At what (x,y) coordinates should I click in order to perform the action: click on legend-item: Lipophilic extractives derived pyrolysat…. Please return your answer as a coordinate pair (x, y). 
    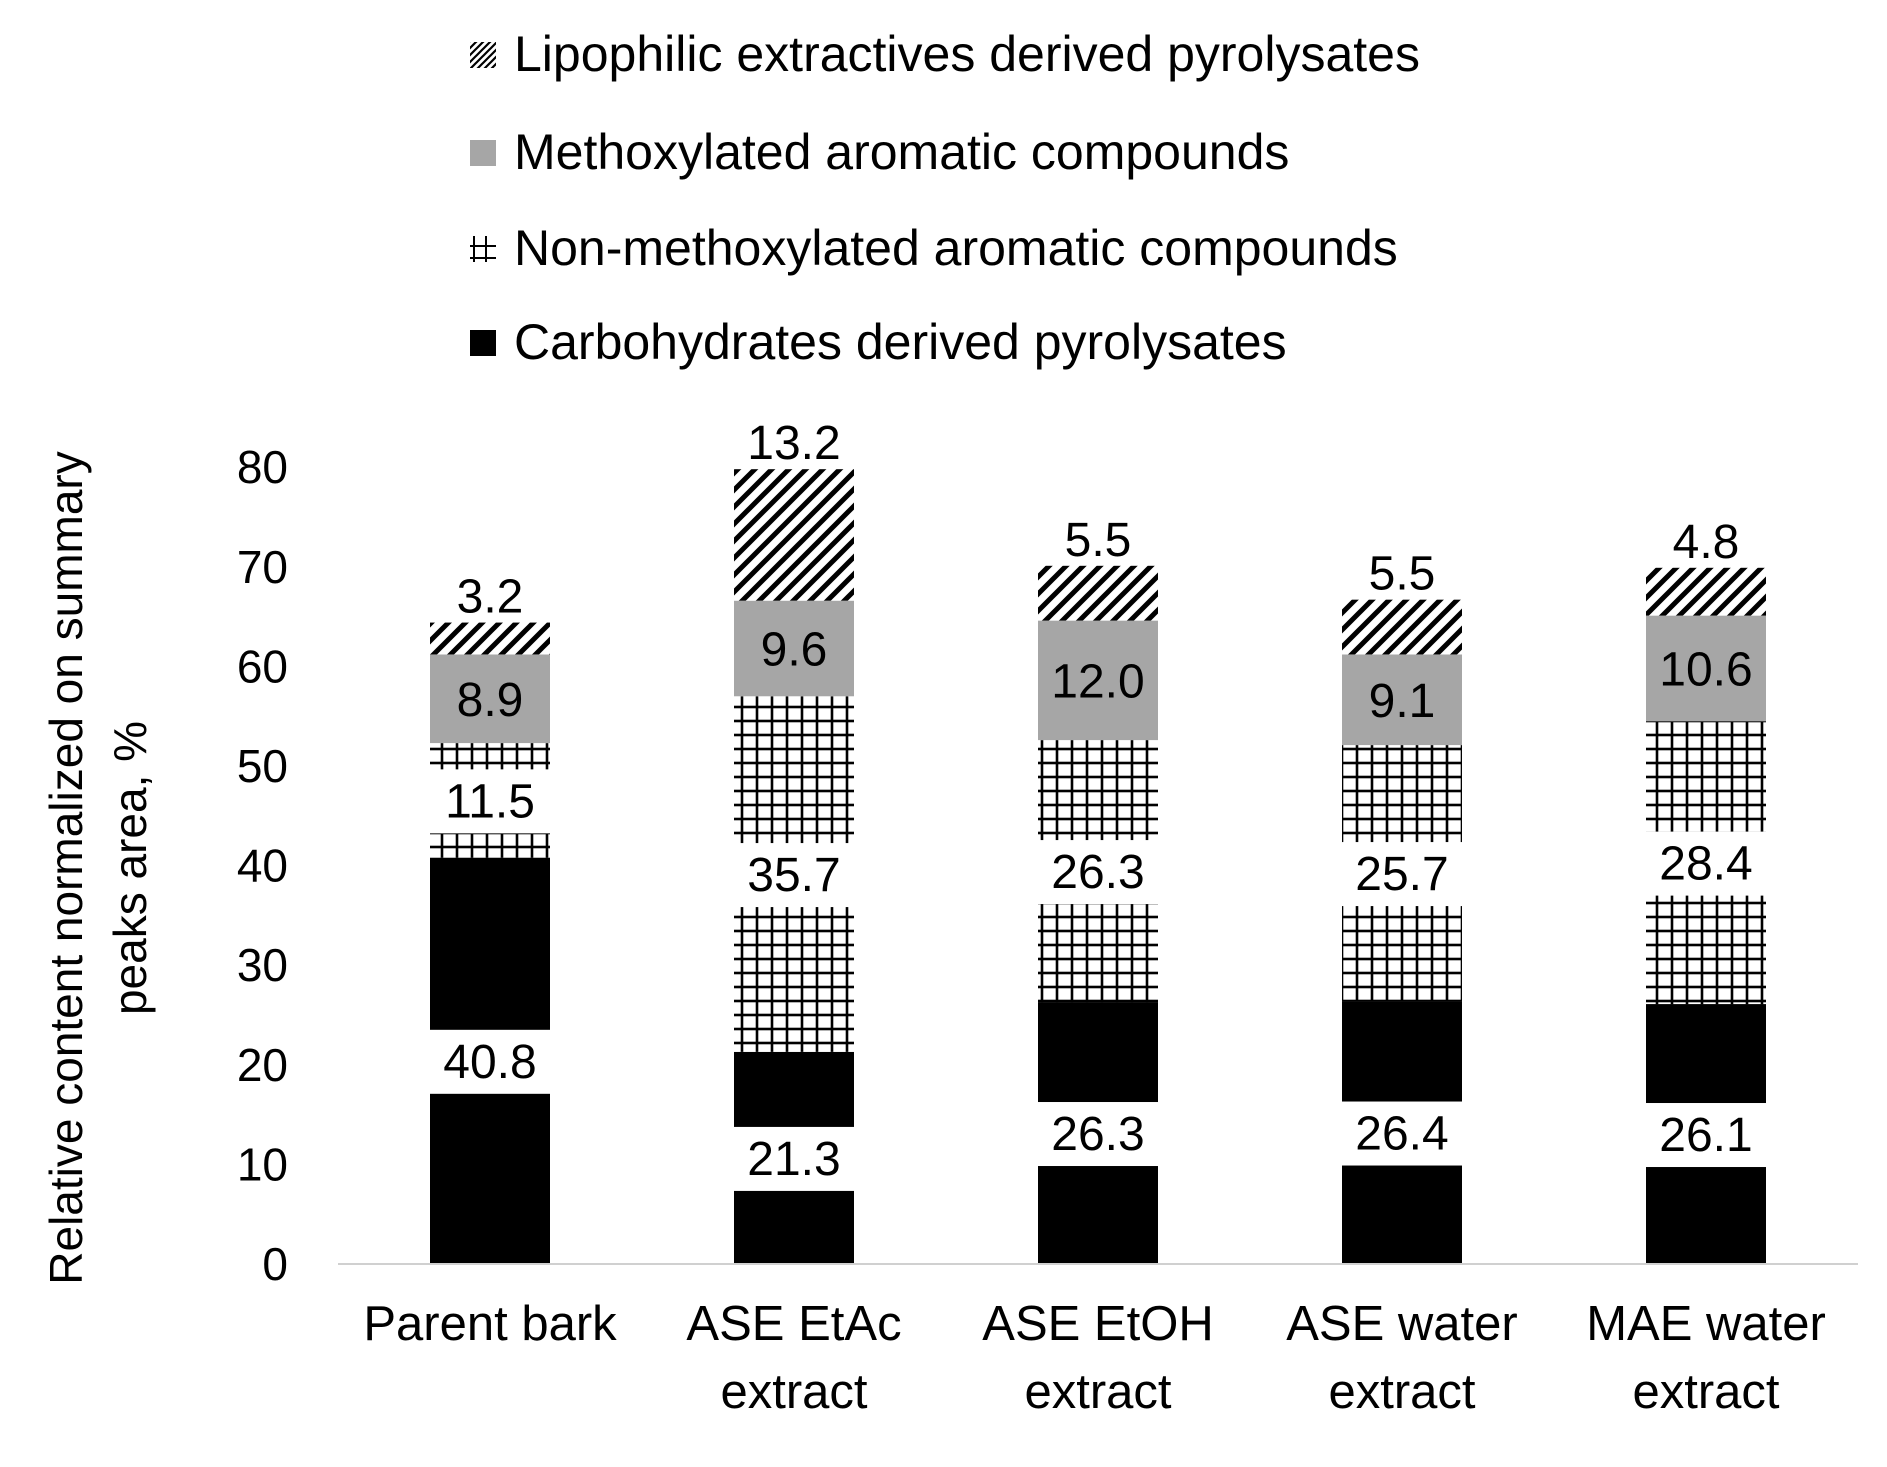
    Looking at the image, I should click on (945, 54).